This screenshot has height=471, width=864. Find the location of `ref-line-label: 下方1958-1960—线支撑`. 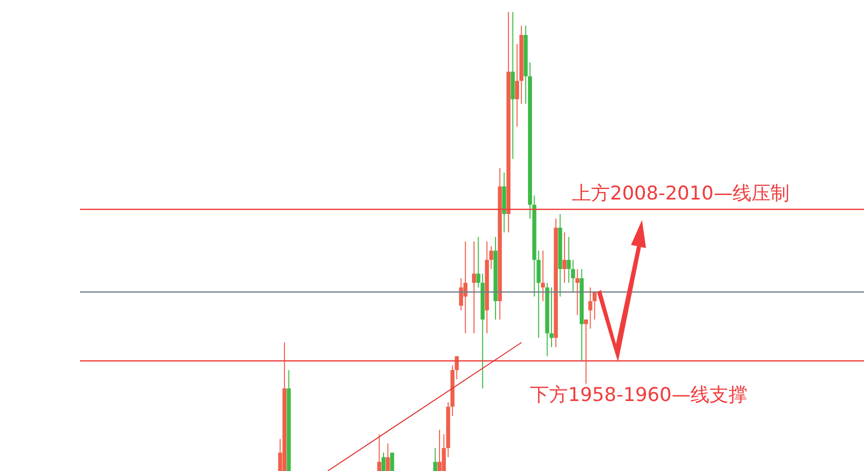

ref-line-label: 下方1958-1960—线支撑 is located at coordinates (639, 395).